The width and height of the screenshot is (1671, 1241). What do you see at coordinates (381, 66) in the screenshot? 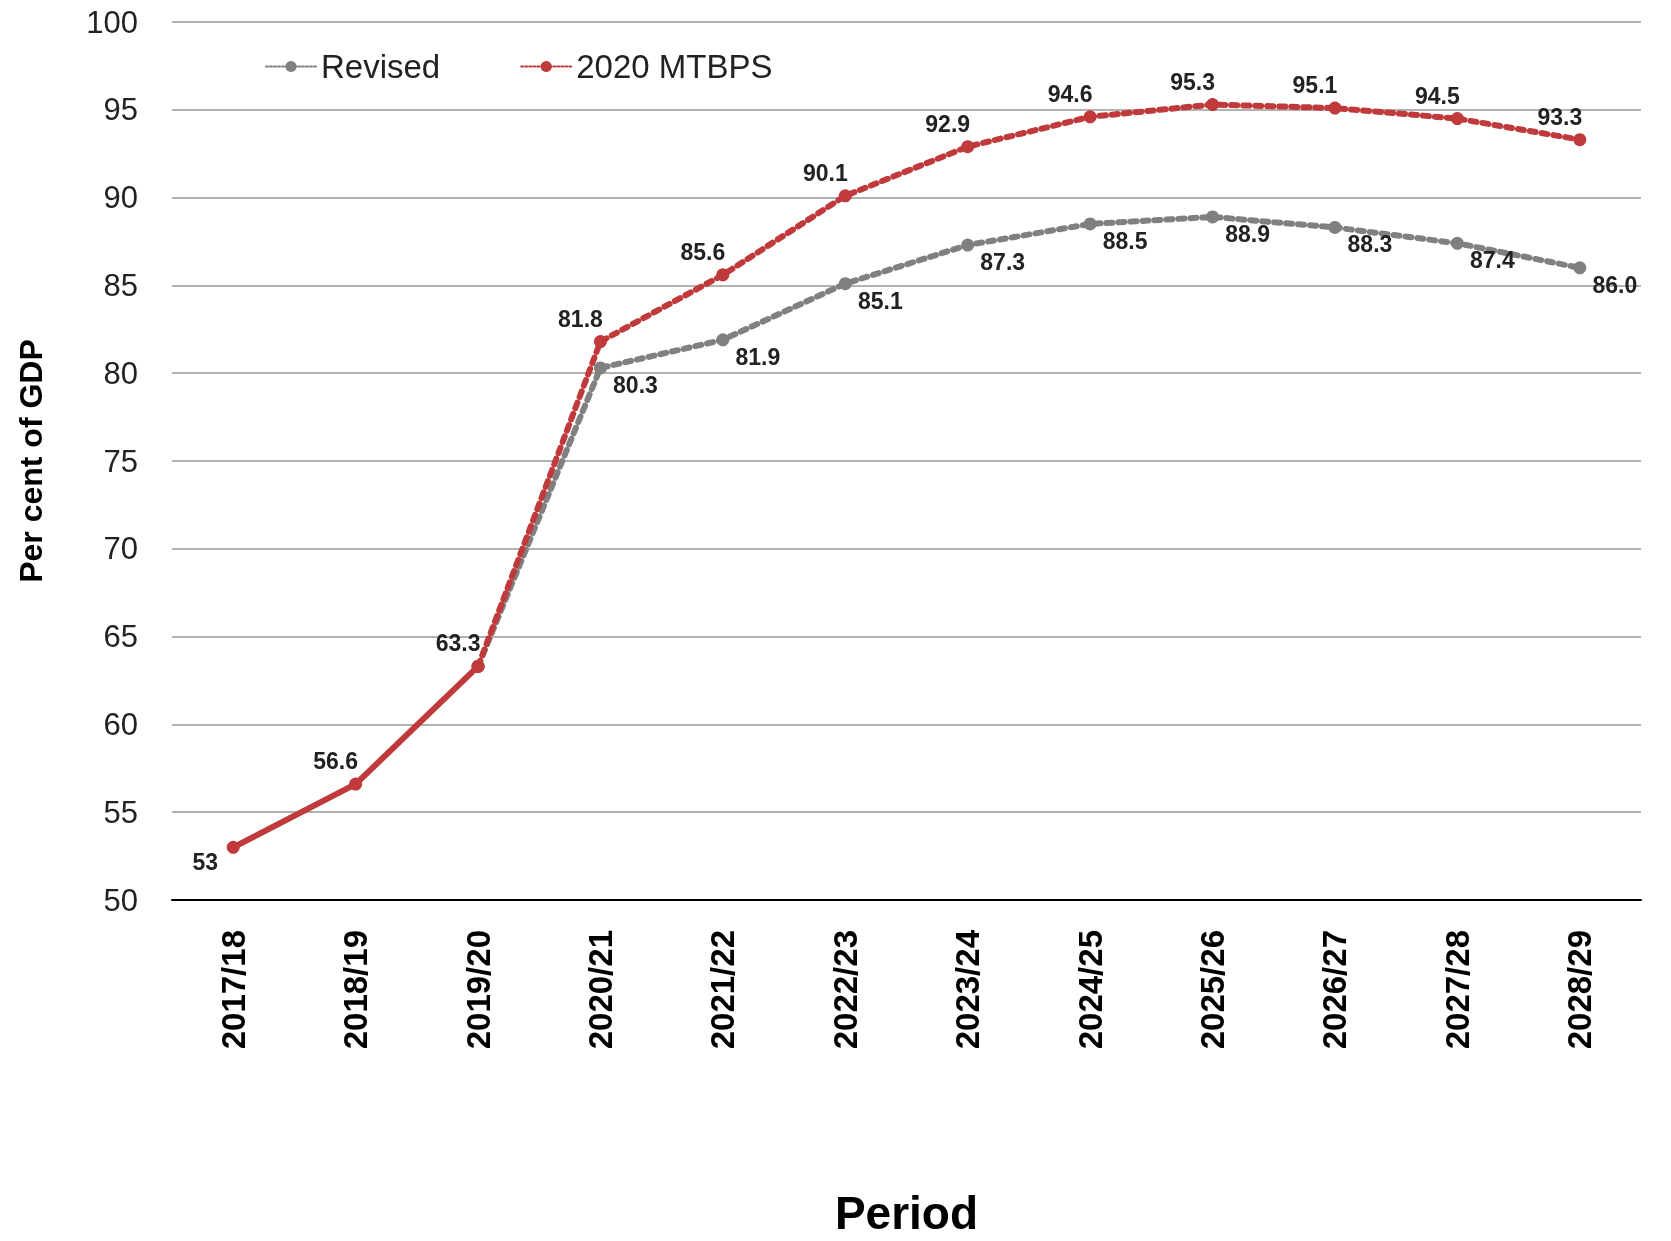
I see `legend-label: Revised` at bounding box center [381, 66].